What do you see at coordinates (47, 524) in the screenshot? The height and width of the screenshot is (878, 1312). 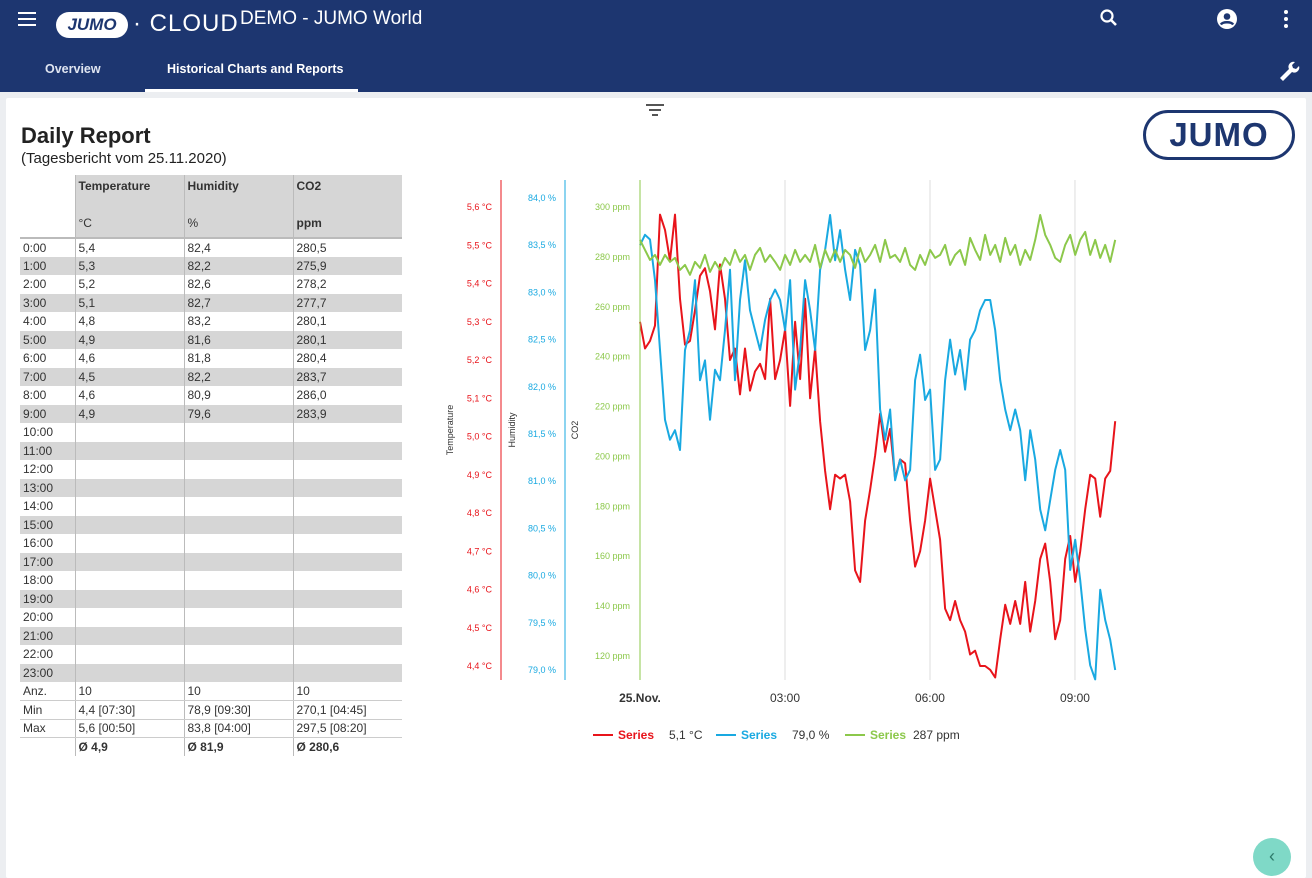 I see `time-cell: 15:00` at bounding box center [47, 524].